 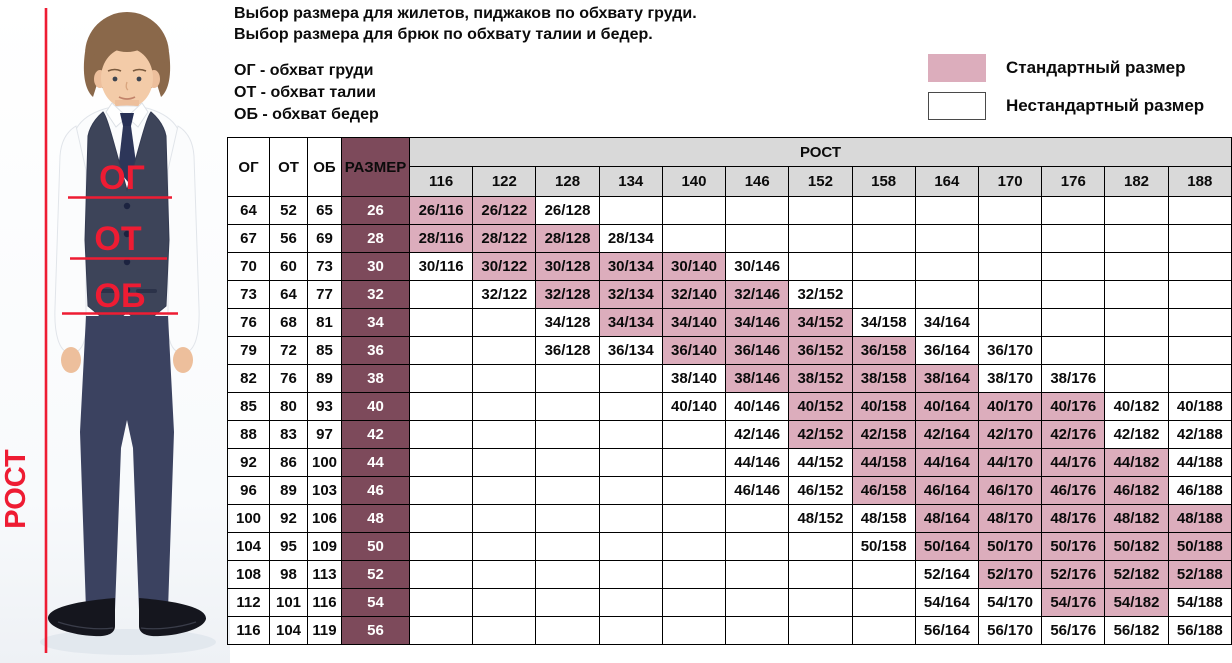 I want to click on size-height-cell: 40/164, so click(x=946, y=406).